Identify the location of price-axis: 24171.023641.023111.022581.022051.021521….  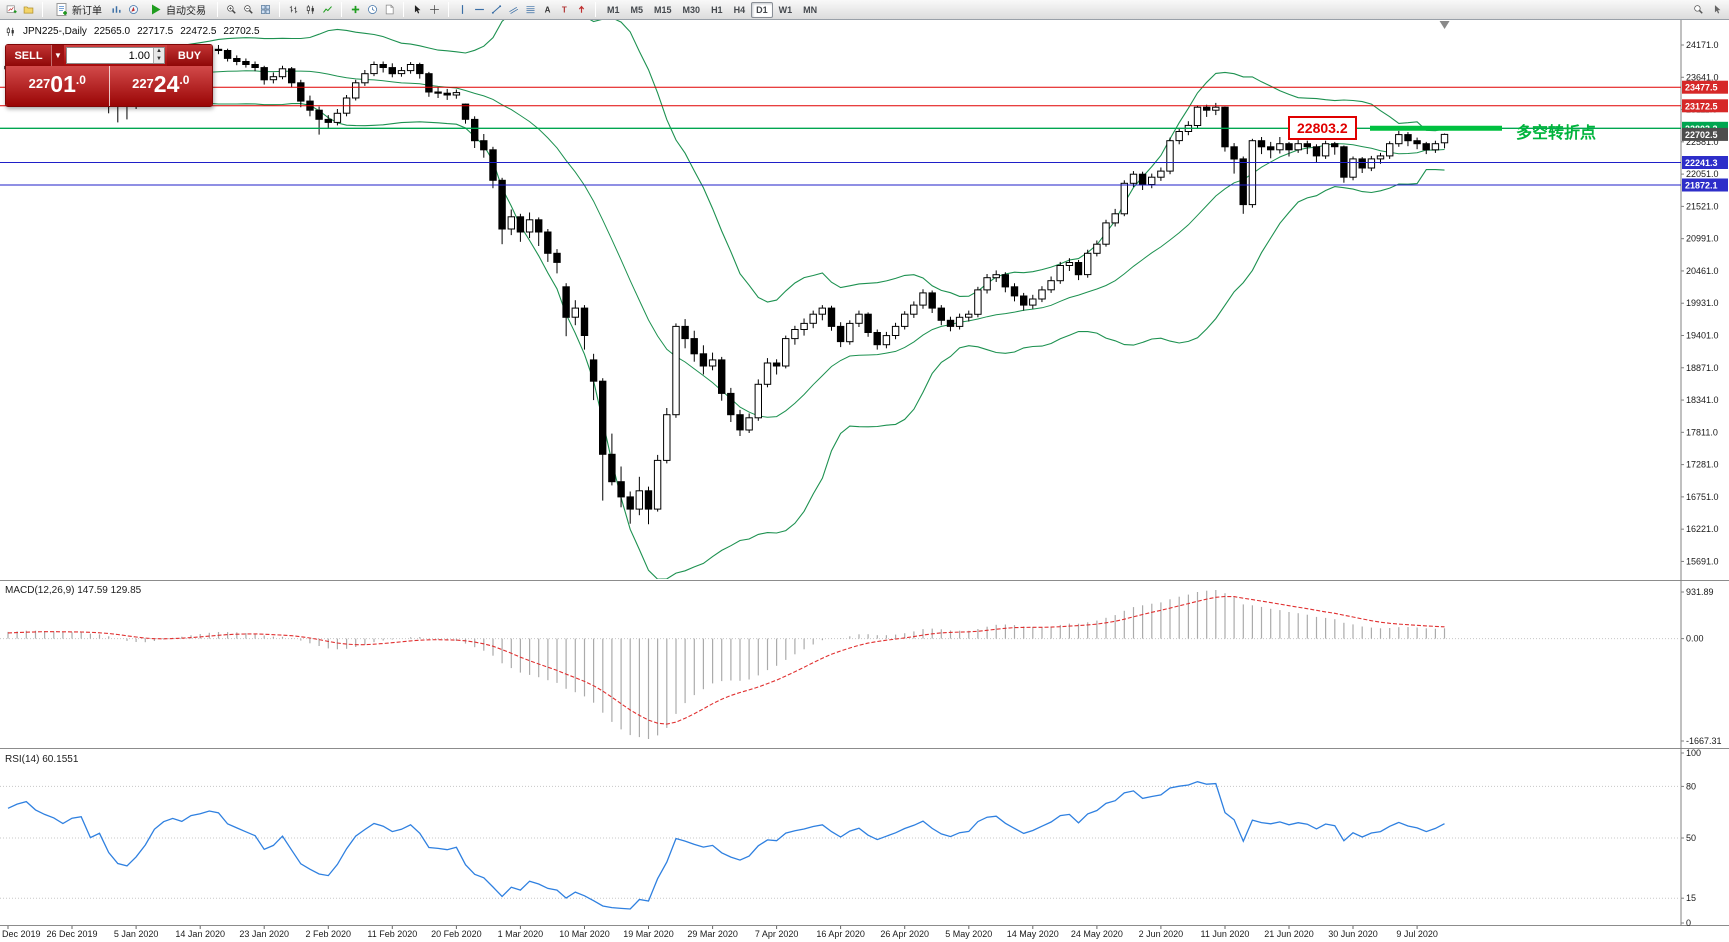
(1704, 303).